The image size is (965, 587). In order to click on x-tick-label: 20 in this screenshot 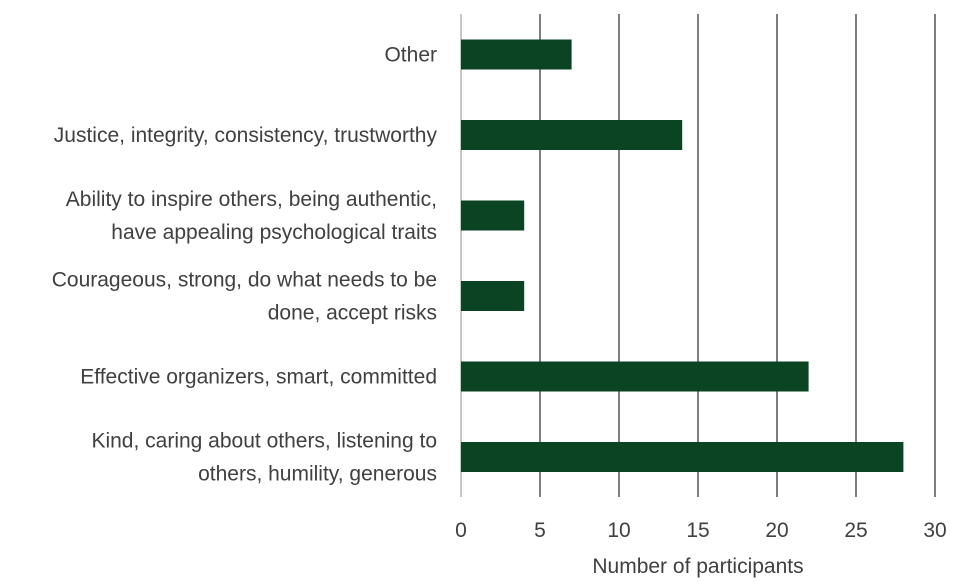, I will do `click(776, 530)`.